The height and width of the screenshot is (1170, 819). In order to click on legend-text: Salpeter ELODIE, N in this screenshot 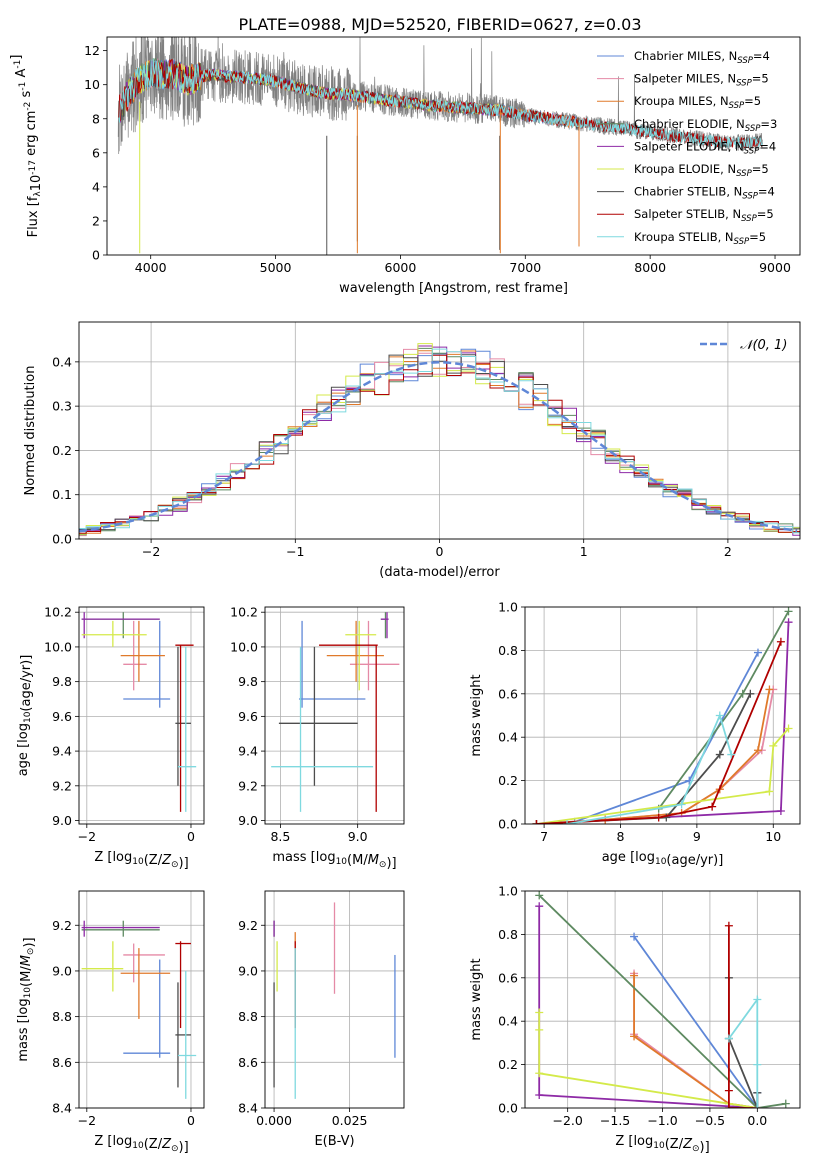, I will do `click(689, 146)`.